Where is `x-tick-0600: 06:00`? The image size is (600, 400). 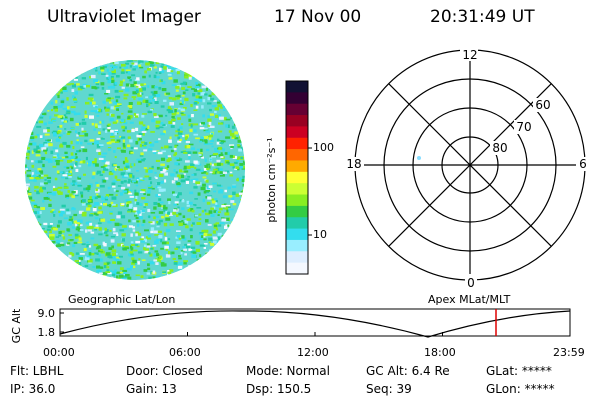
x-tick-0600: 06:00 is located at coordinates (185, 352).